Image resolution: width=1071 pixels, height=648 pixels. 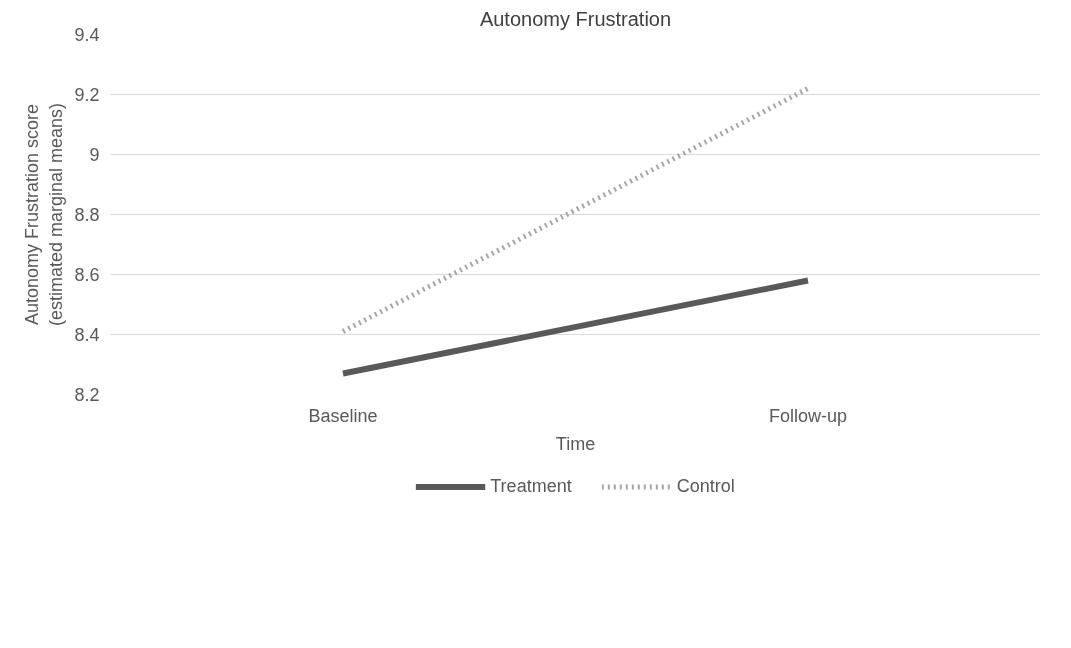 I want to click on y-tick-label: 9.2, so click(x=87, y=95).